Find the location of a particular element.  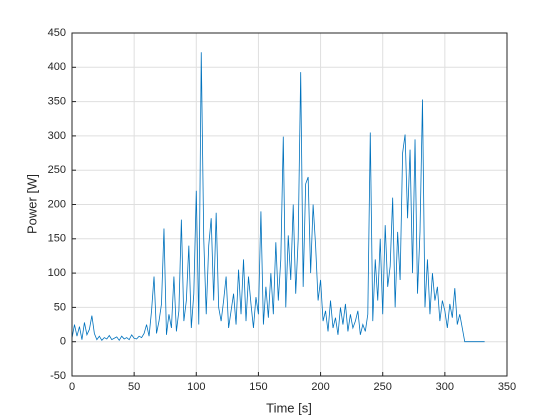

x-tick-label: 50 is located at coordinates (134, 387).